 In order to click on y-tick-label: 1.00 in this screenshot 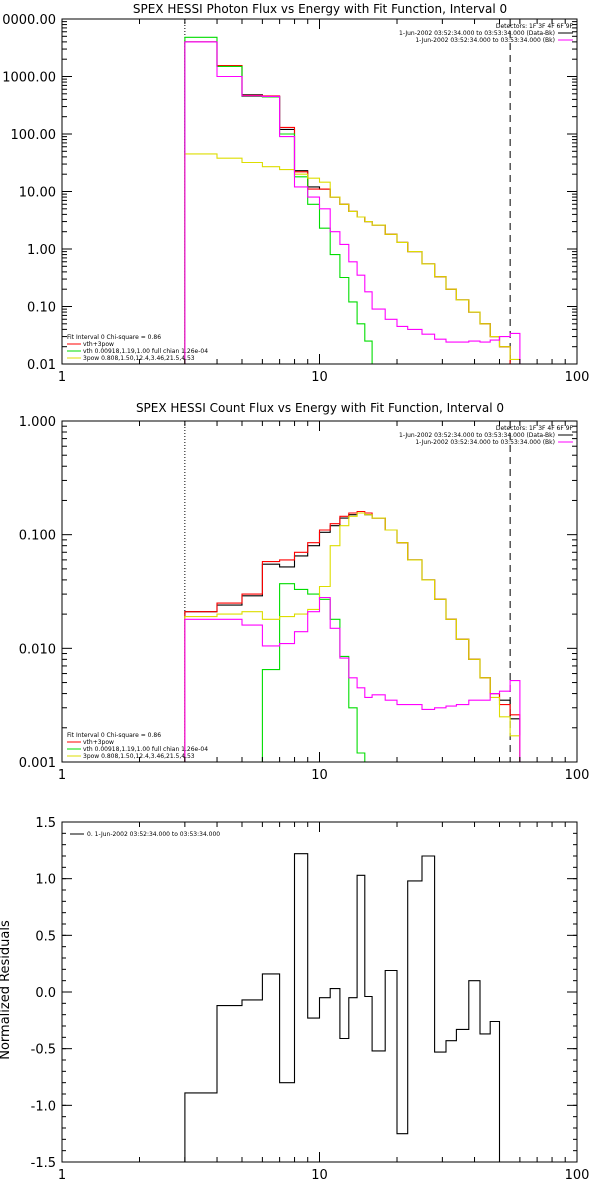, I will do `click(41, 250)`.